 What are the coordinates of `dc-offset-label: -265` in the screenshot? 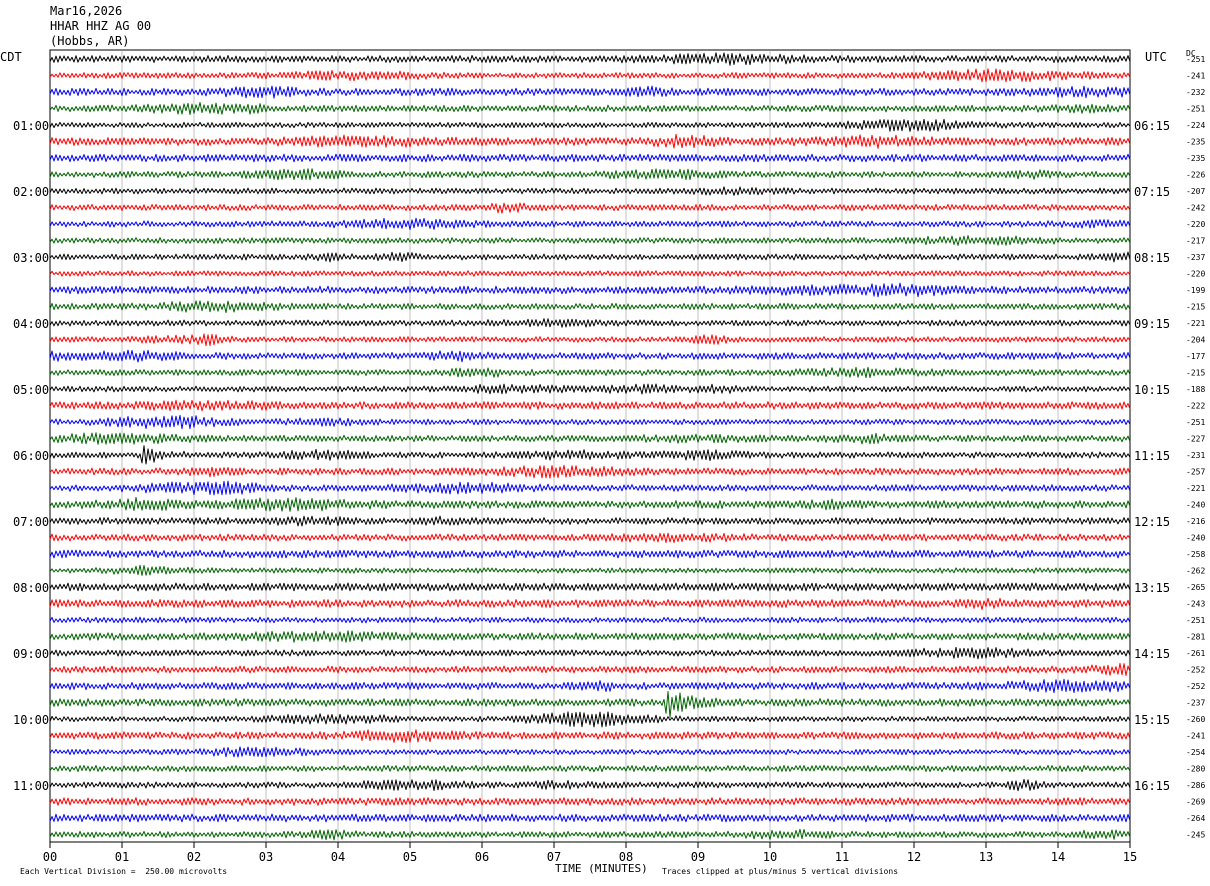 It's located at (1195, 587).